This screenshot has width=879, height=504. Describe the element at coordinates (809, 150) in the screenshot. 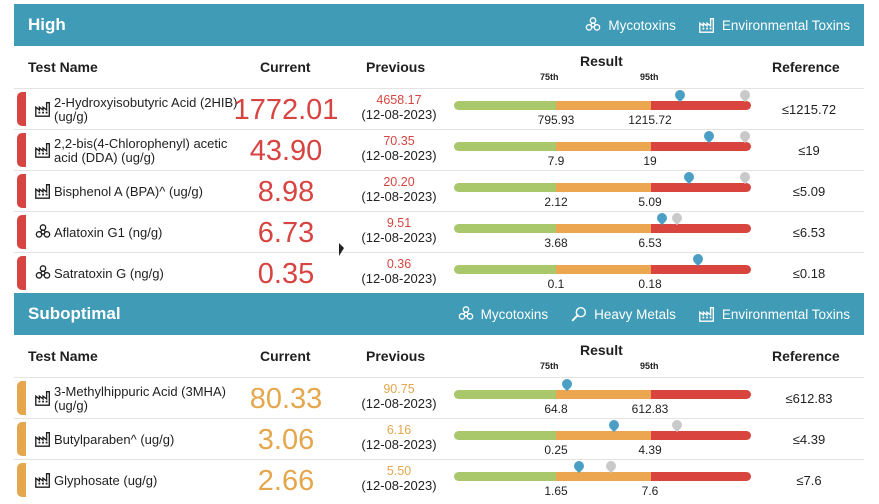

I see `reference-range: ≤19` at that location.